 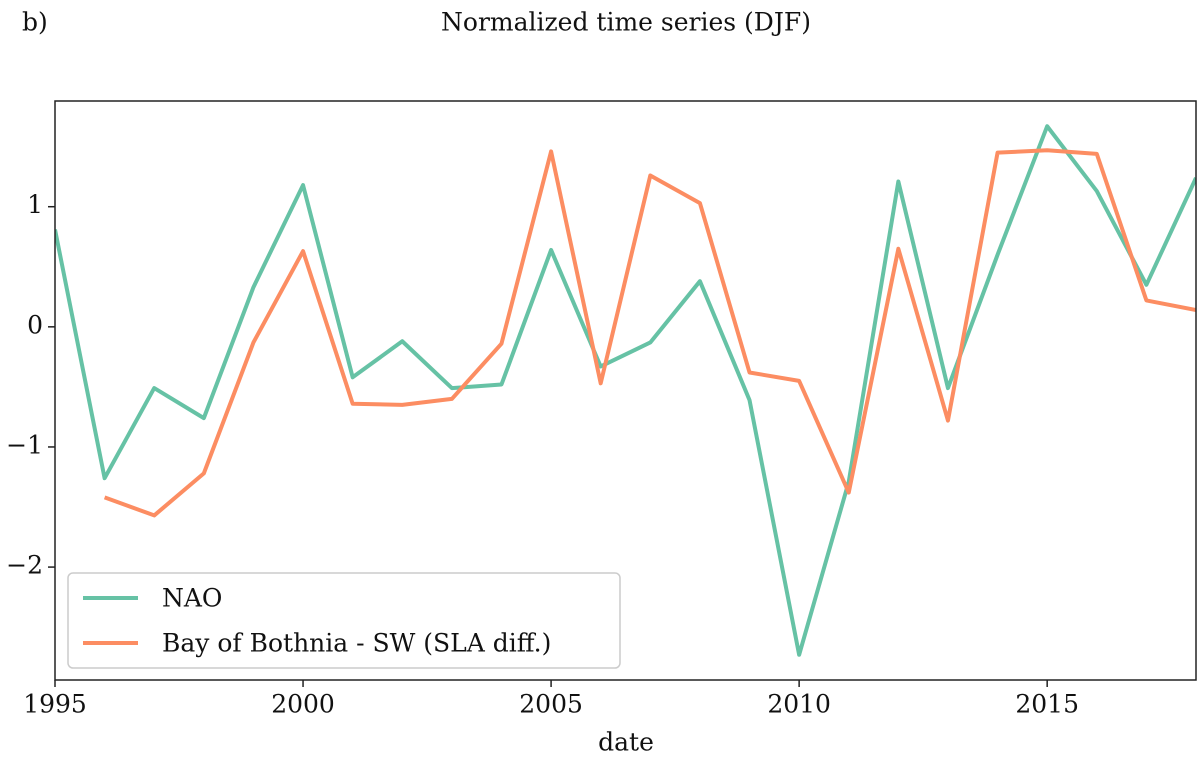 I want to click on y-tick-label: 0, so click(x=35, y=324).